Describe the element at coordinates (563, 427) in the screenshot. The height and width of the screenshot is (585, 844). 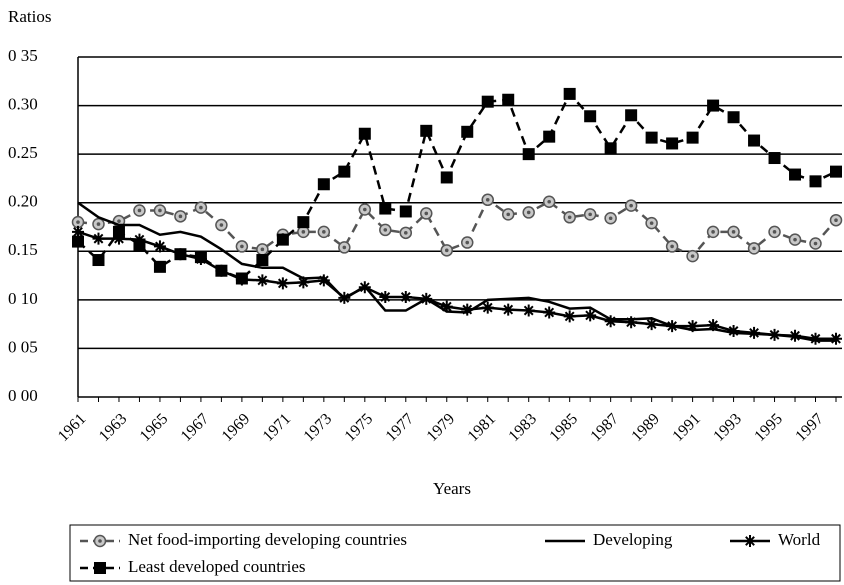
I see `x-tick-label: 1985` at that location.